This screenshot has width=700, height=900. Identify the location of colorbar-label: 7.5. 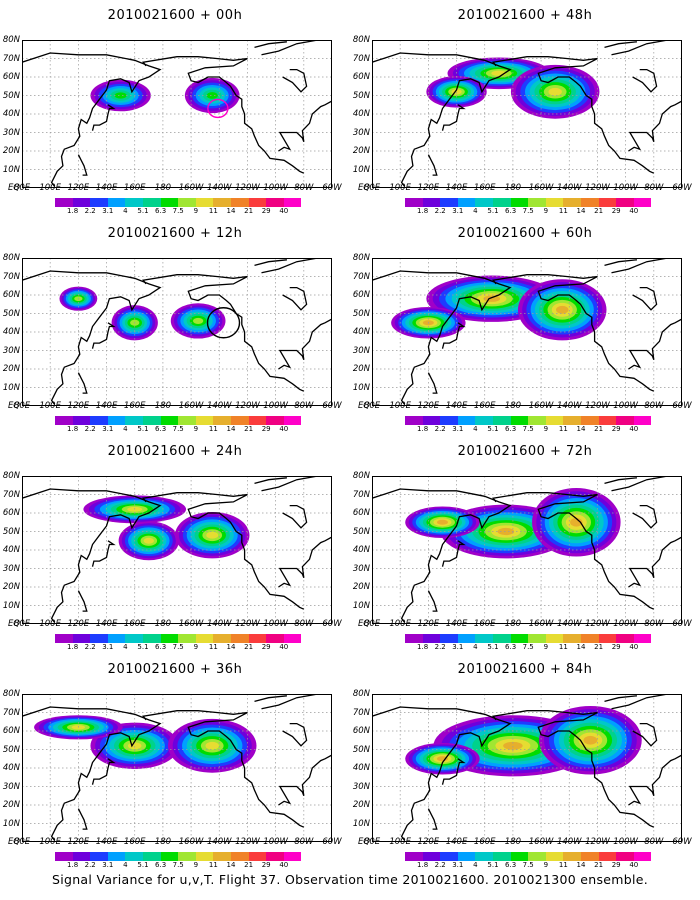
(528, 647).